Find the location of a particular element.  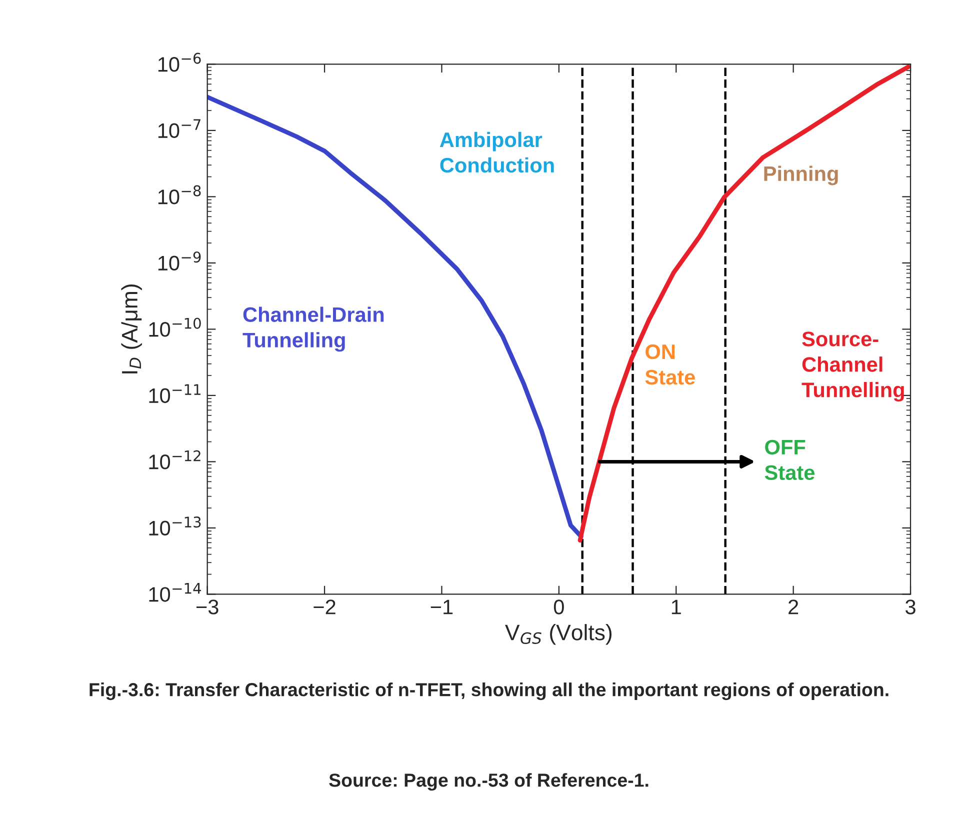

y-tick-label: 10$^{−8}$ is located at coordinates (179, 194).